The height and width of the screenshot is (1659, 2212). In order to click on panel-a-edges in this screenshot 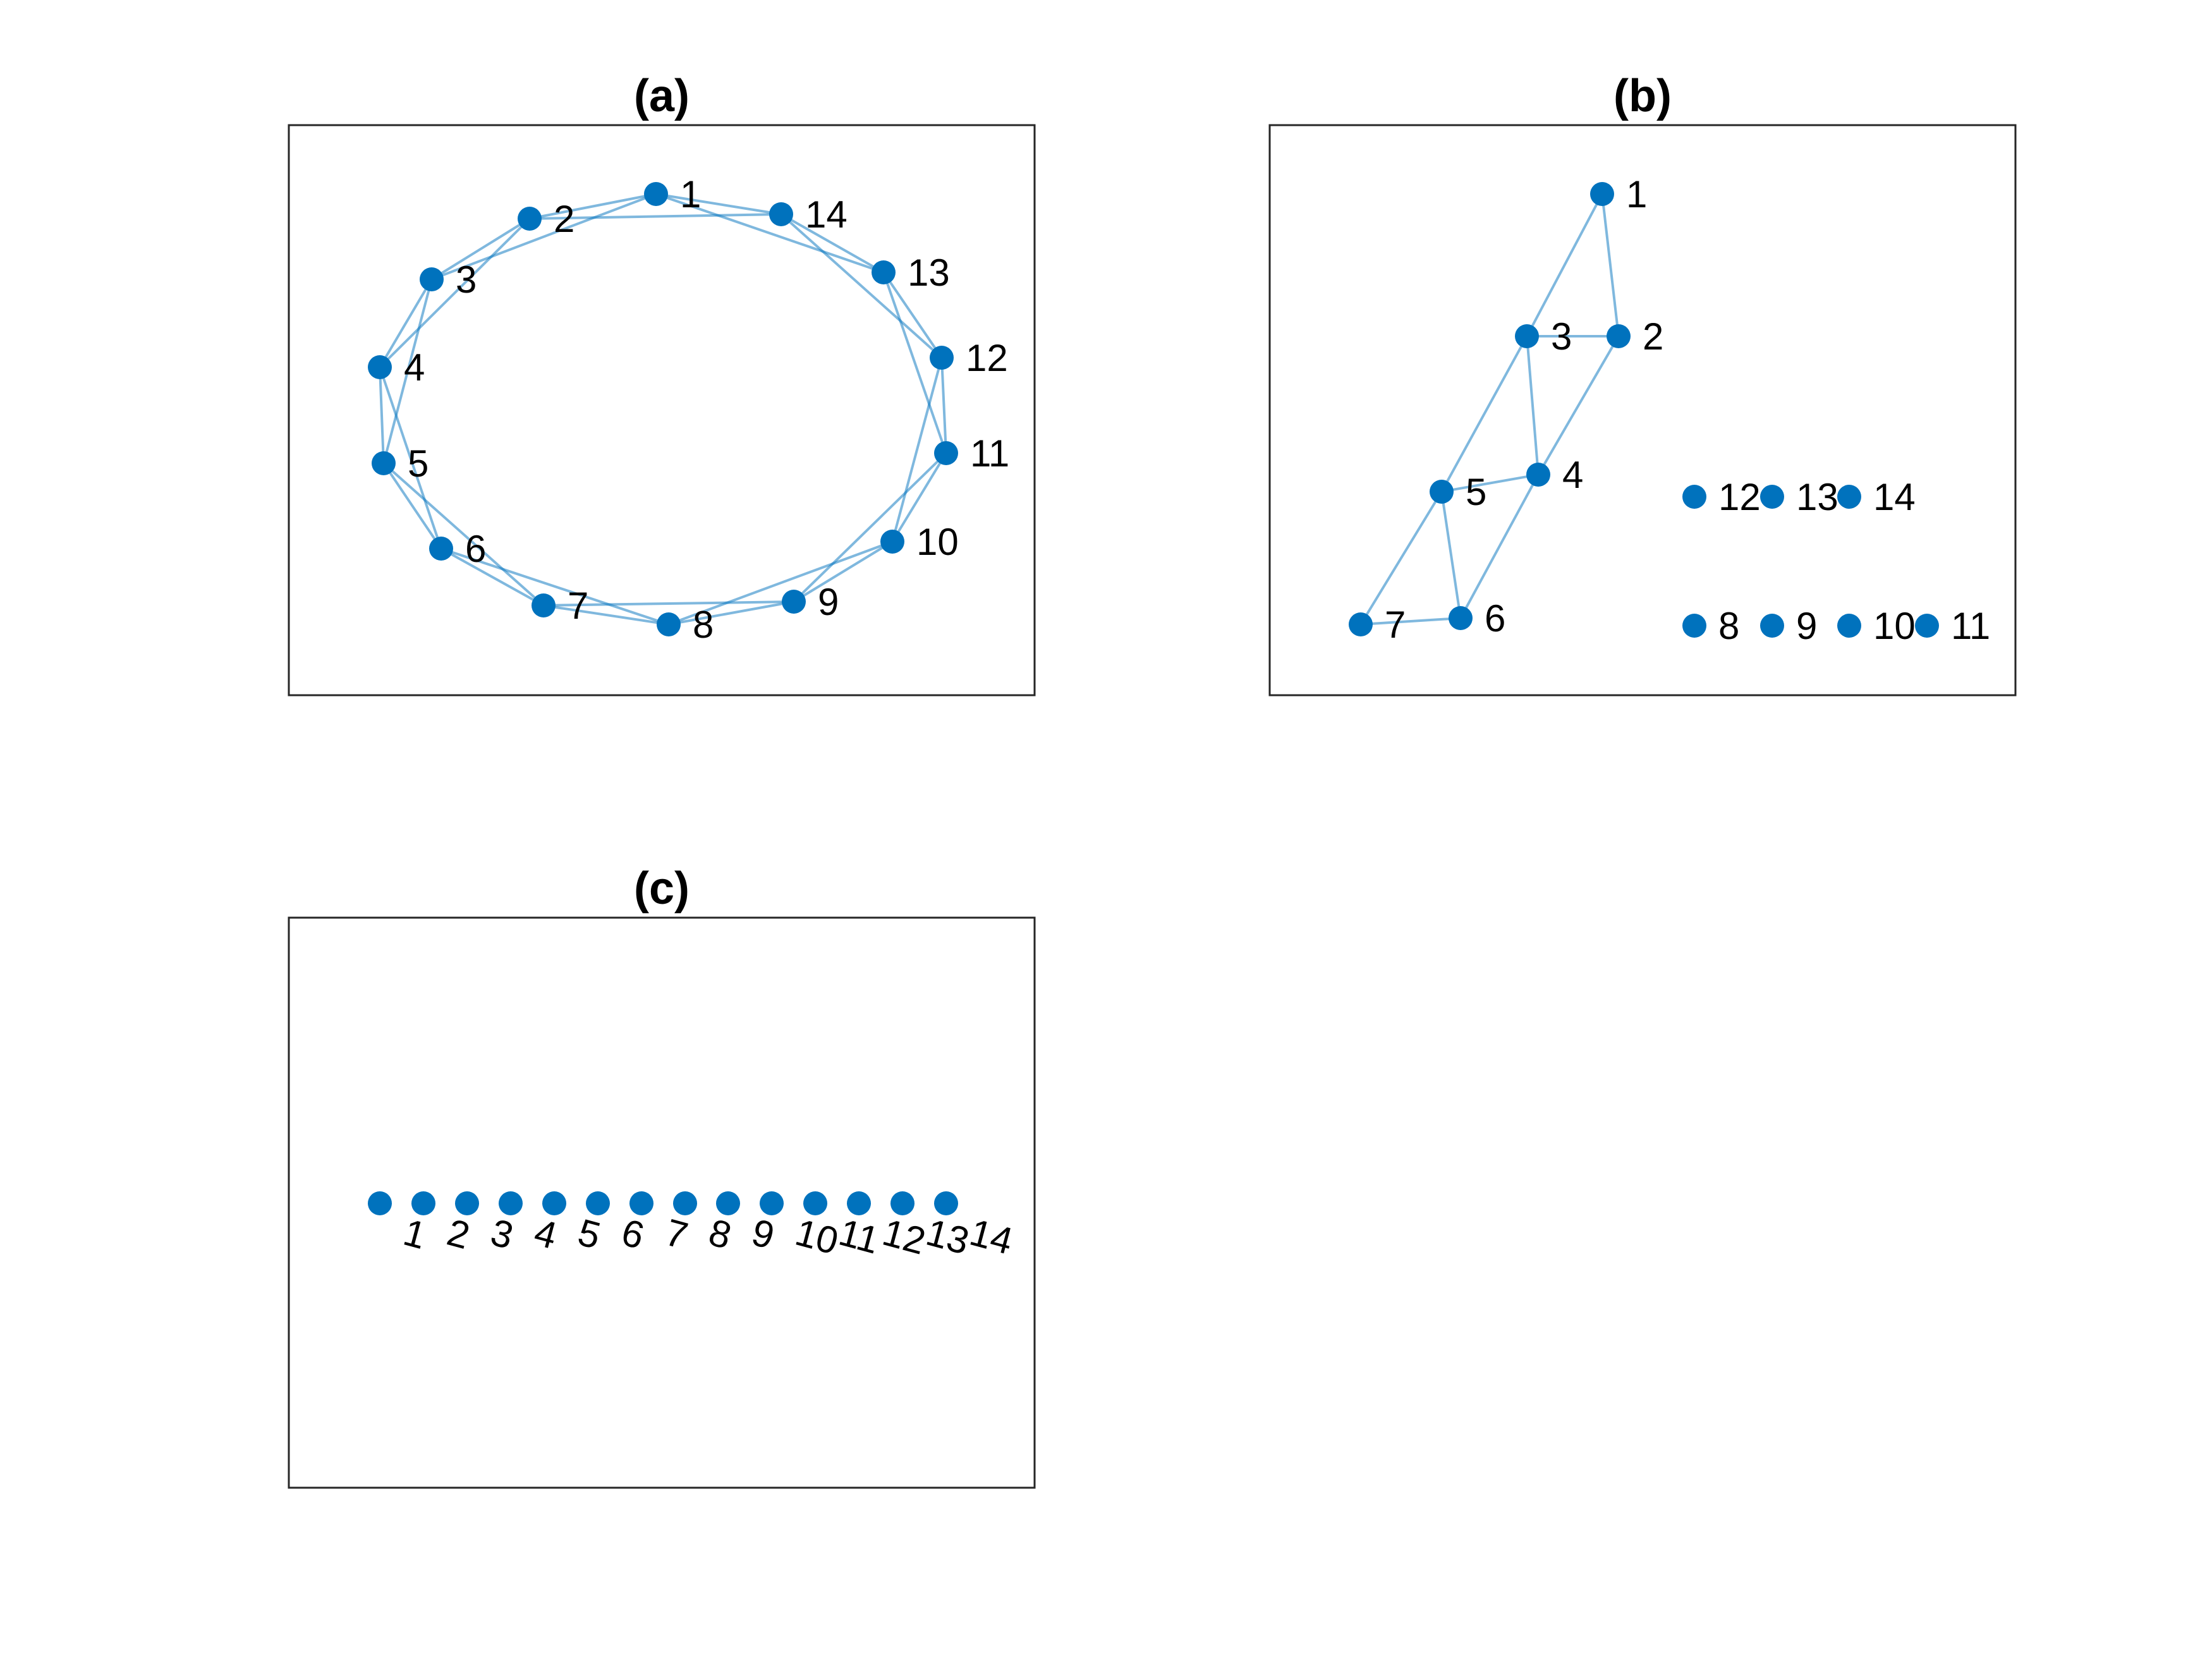, I will do `click(663, 409)`.